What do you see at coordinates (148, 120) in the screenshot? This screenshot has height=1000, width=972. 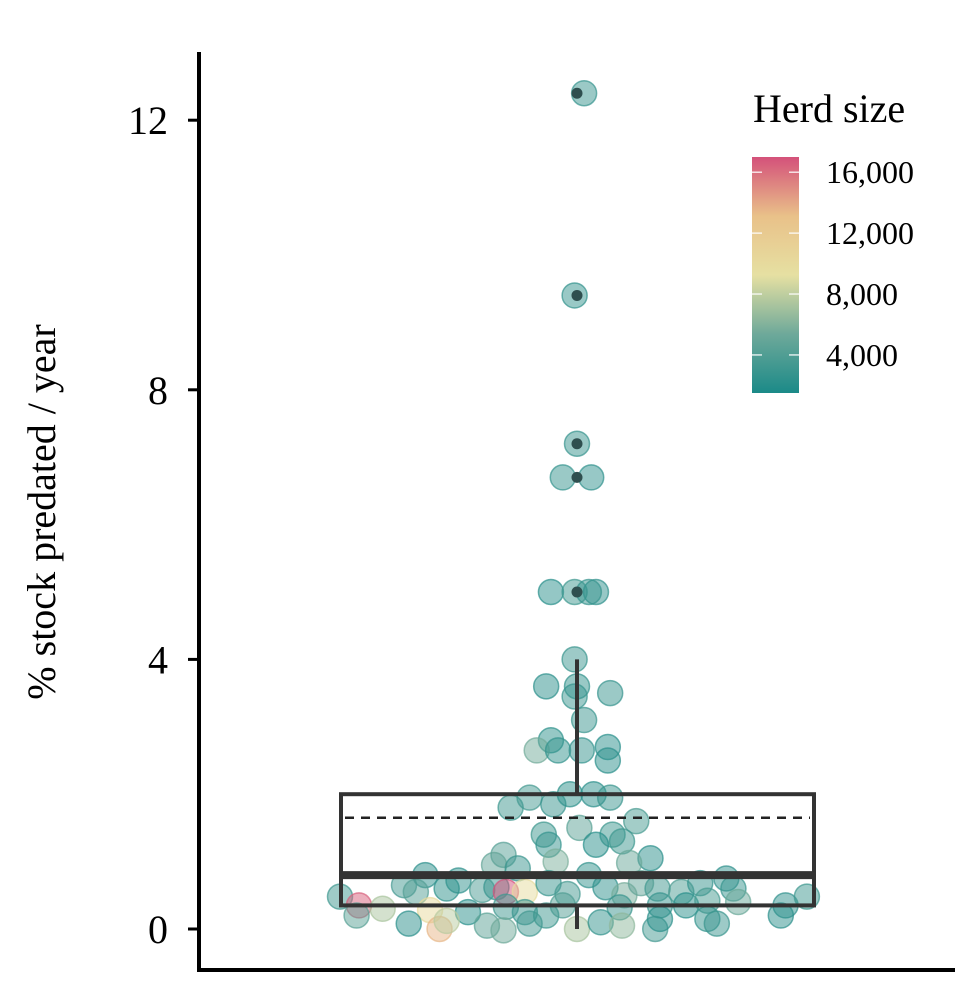 I see `y-tick-label: 12` at bounding box center [148, 120].